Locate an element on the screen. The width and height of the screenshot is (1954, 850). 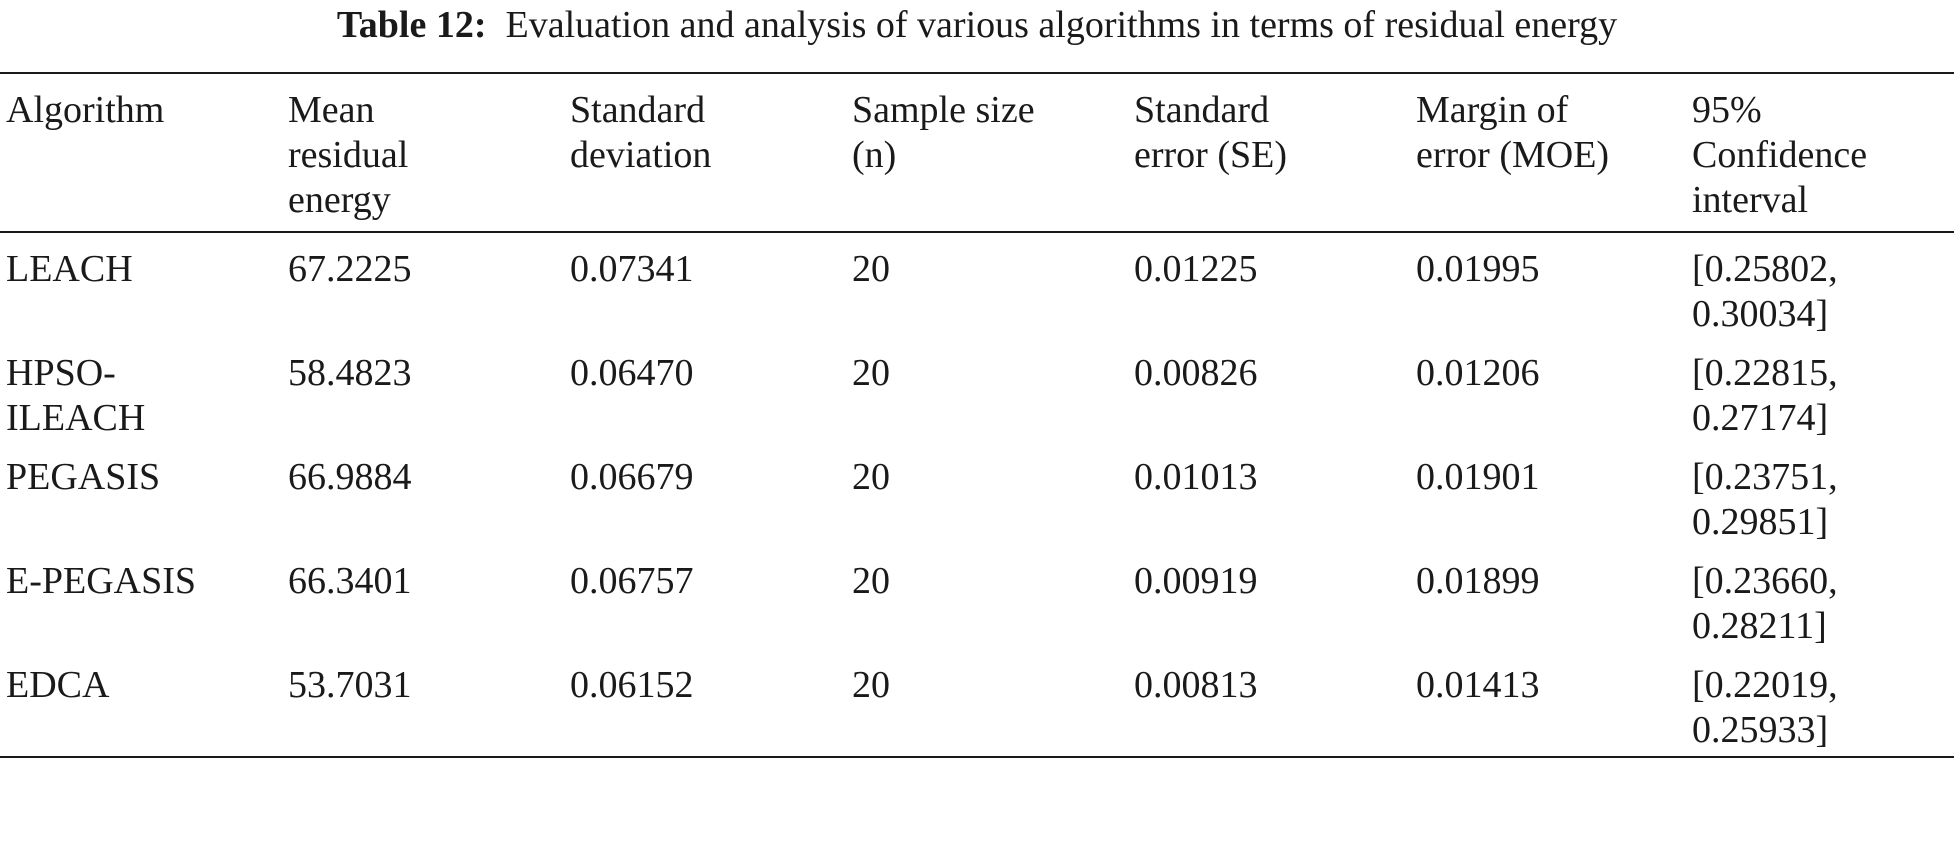
cell-line: ILEACH is located at coordinates (76, 418).